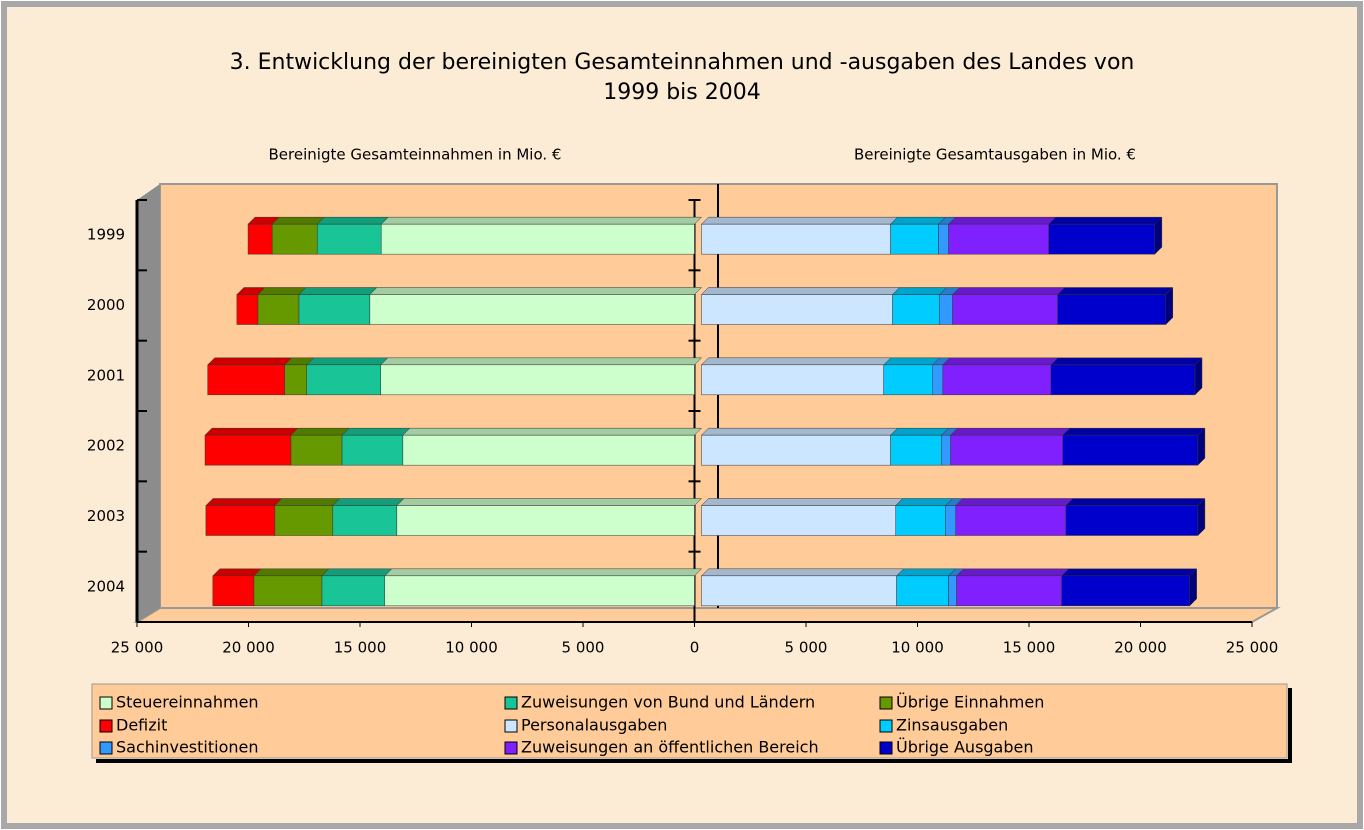 The image size is (1364, 830). I want to click on legend, so click(689, 721).